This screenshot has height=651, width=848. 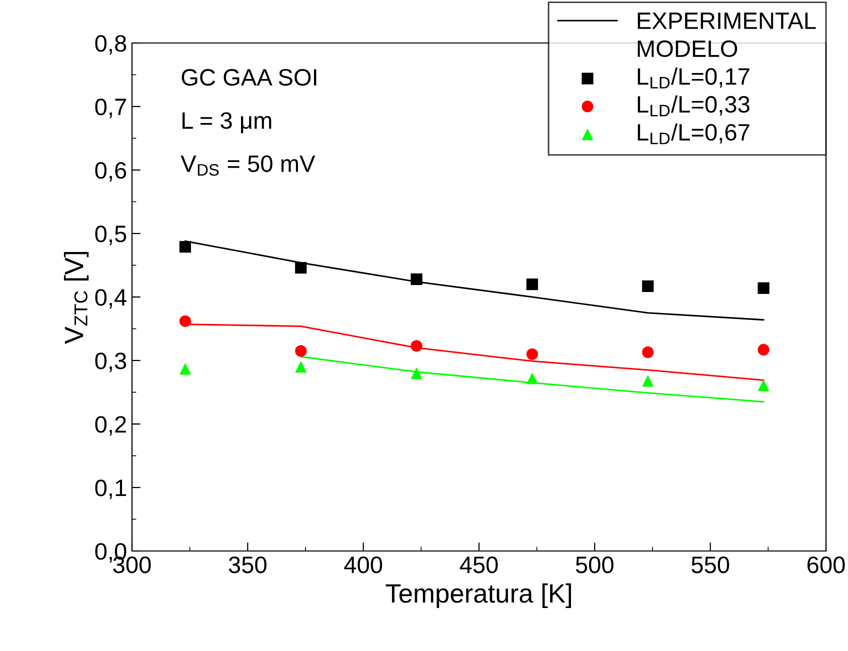 I want to click on x-tick-label: 450, so click(x=479, y=565).